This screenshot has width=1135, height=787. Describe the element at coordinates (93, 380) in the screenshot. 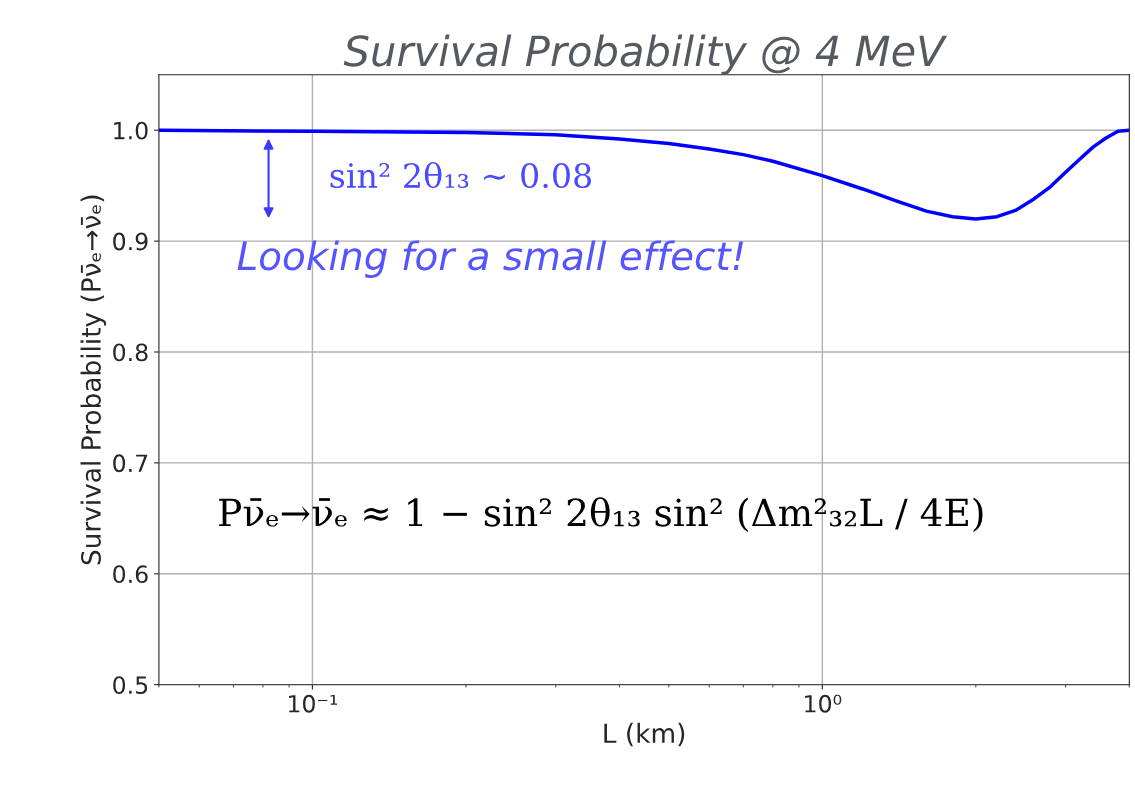

I see `y-axis-title: Survival Probability (Pν̄ₑ→ν̄ₑ)` at that location.